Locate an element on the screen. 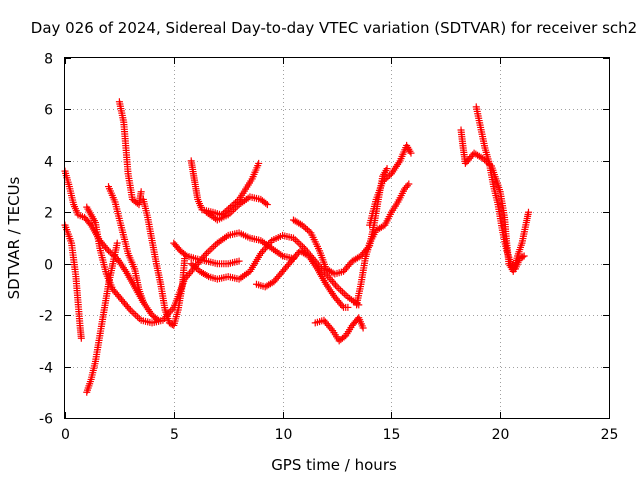 The height and width of the screenshot is (480, 640). y-tick-label: -2 is located at coordinates (46, 317).